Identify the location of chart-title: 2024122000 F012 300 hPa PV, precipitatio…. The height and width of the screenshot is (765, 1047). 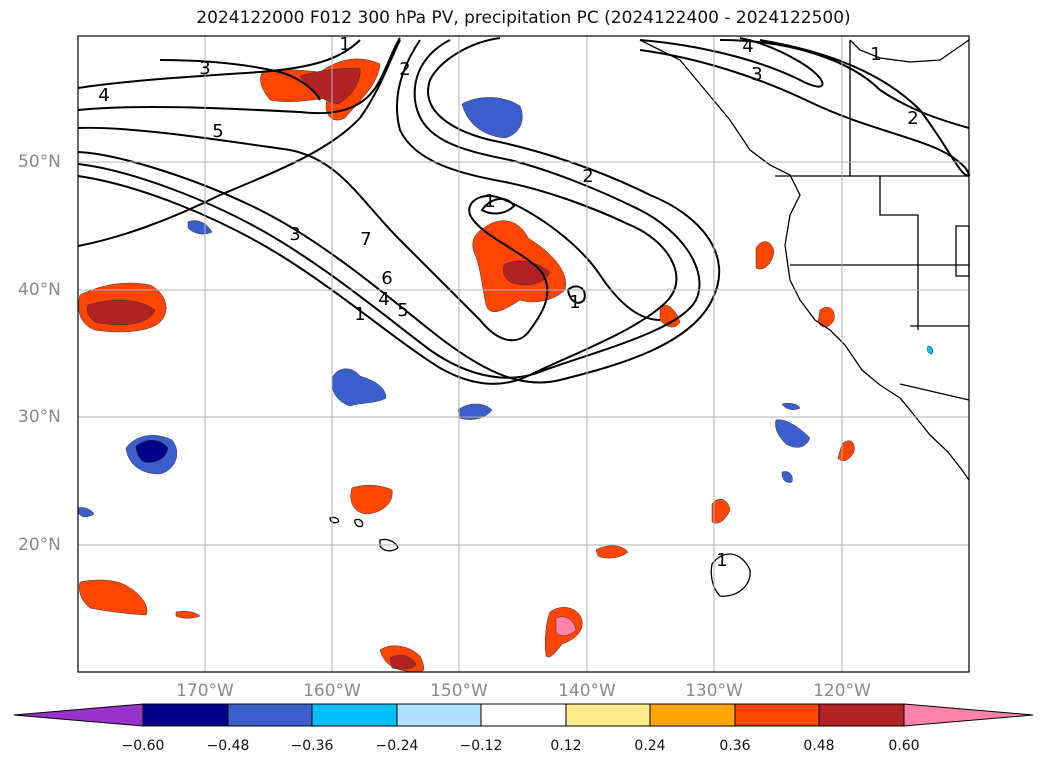
(523, 18).